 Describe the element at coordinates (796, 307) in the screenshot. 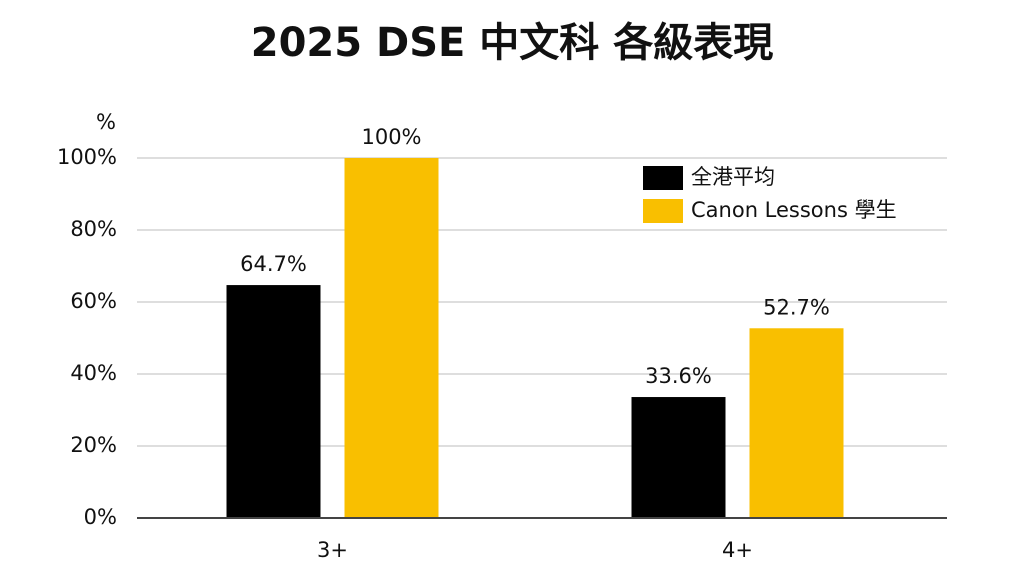

I see `value-label: 52.7%` at that location.